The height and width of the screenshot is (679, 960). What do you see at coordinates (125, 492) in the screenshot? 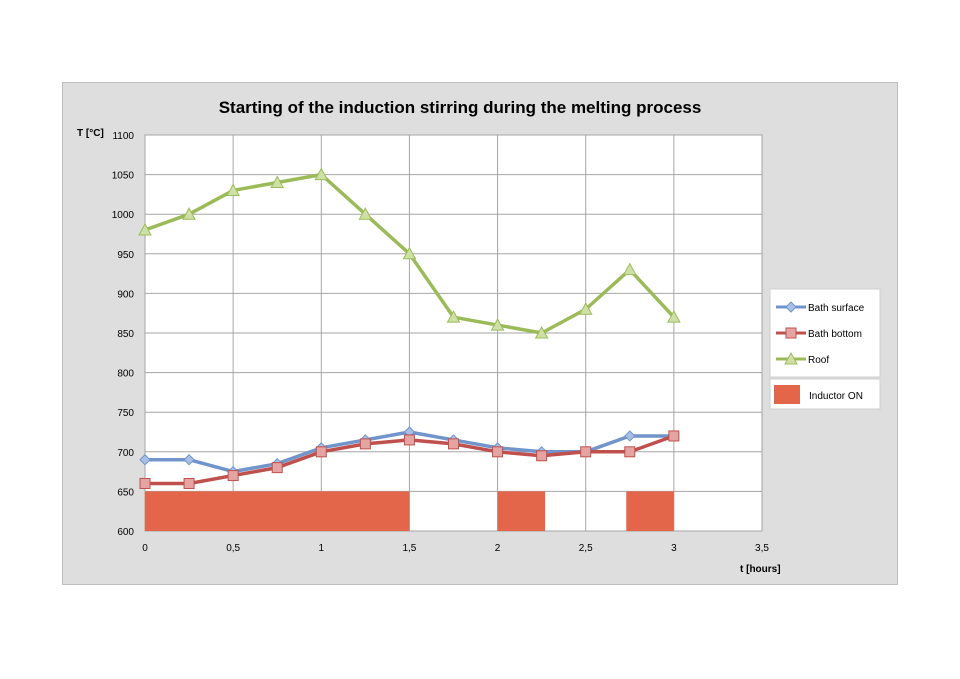
I see `y-tick-label: 650` at bounding box center [125, 492].